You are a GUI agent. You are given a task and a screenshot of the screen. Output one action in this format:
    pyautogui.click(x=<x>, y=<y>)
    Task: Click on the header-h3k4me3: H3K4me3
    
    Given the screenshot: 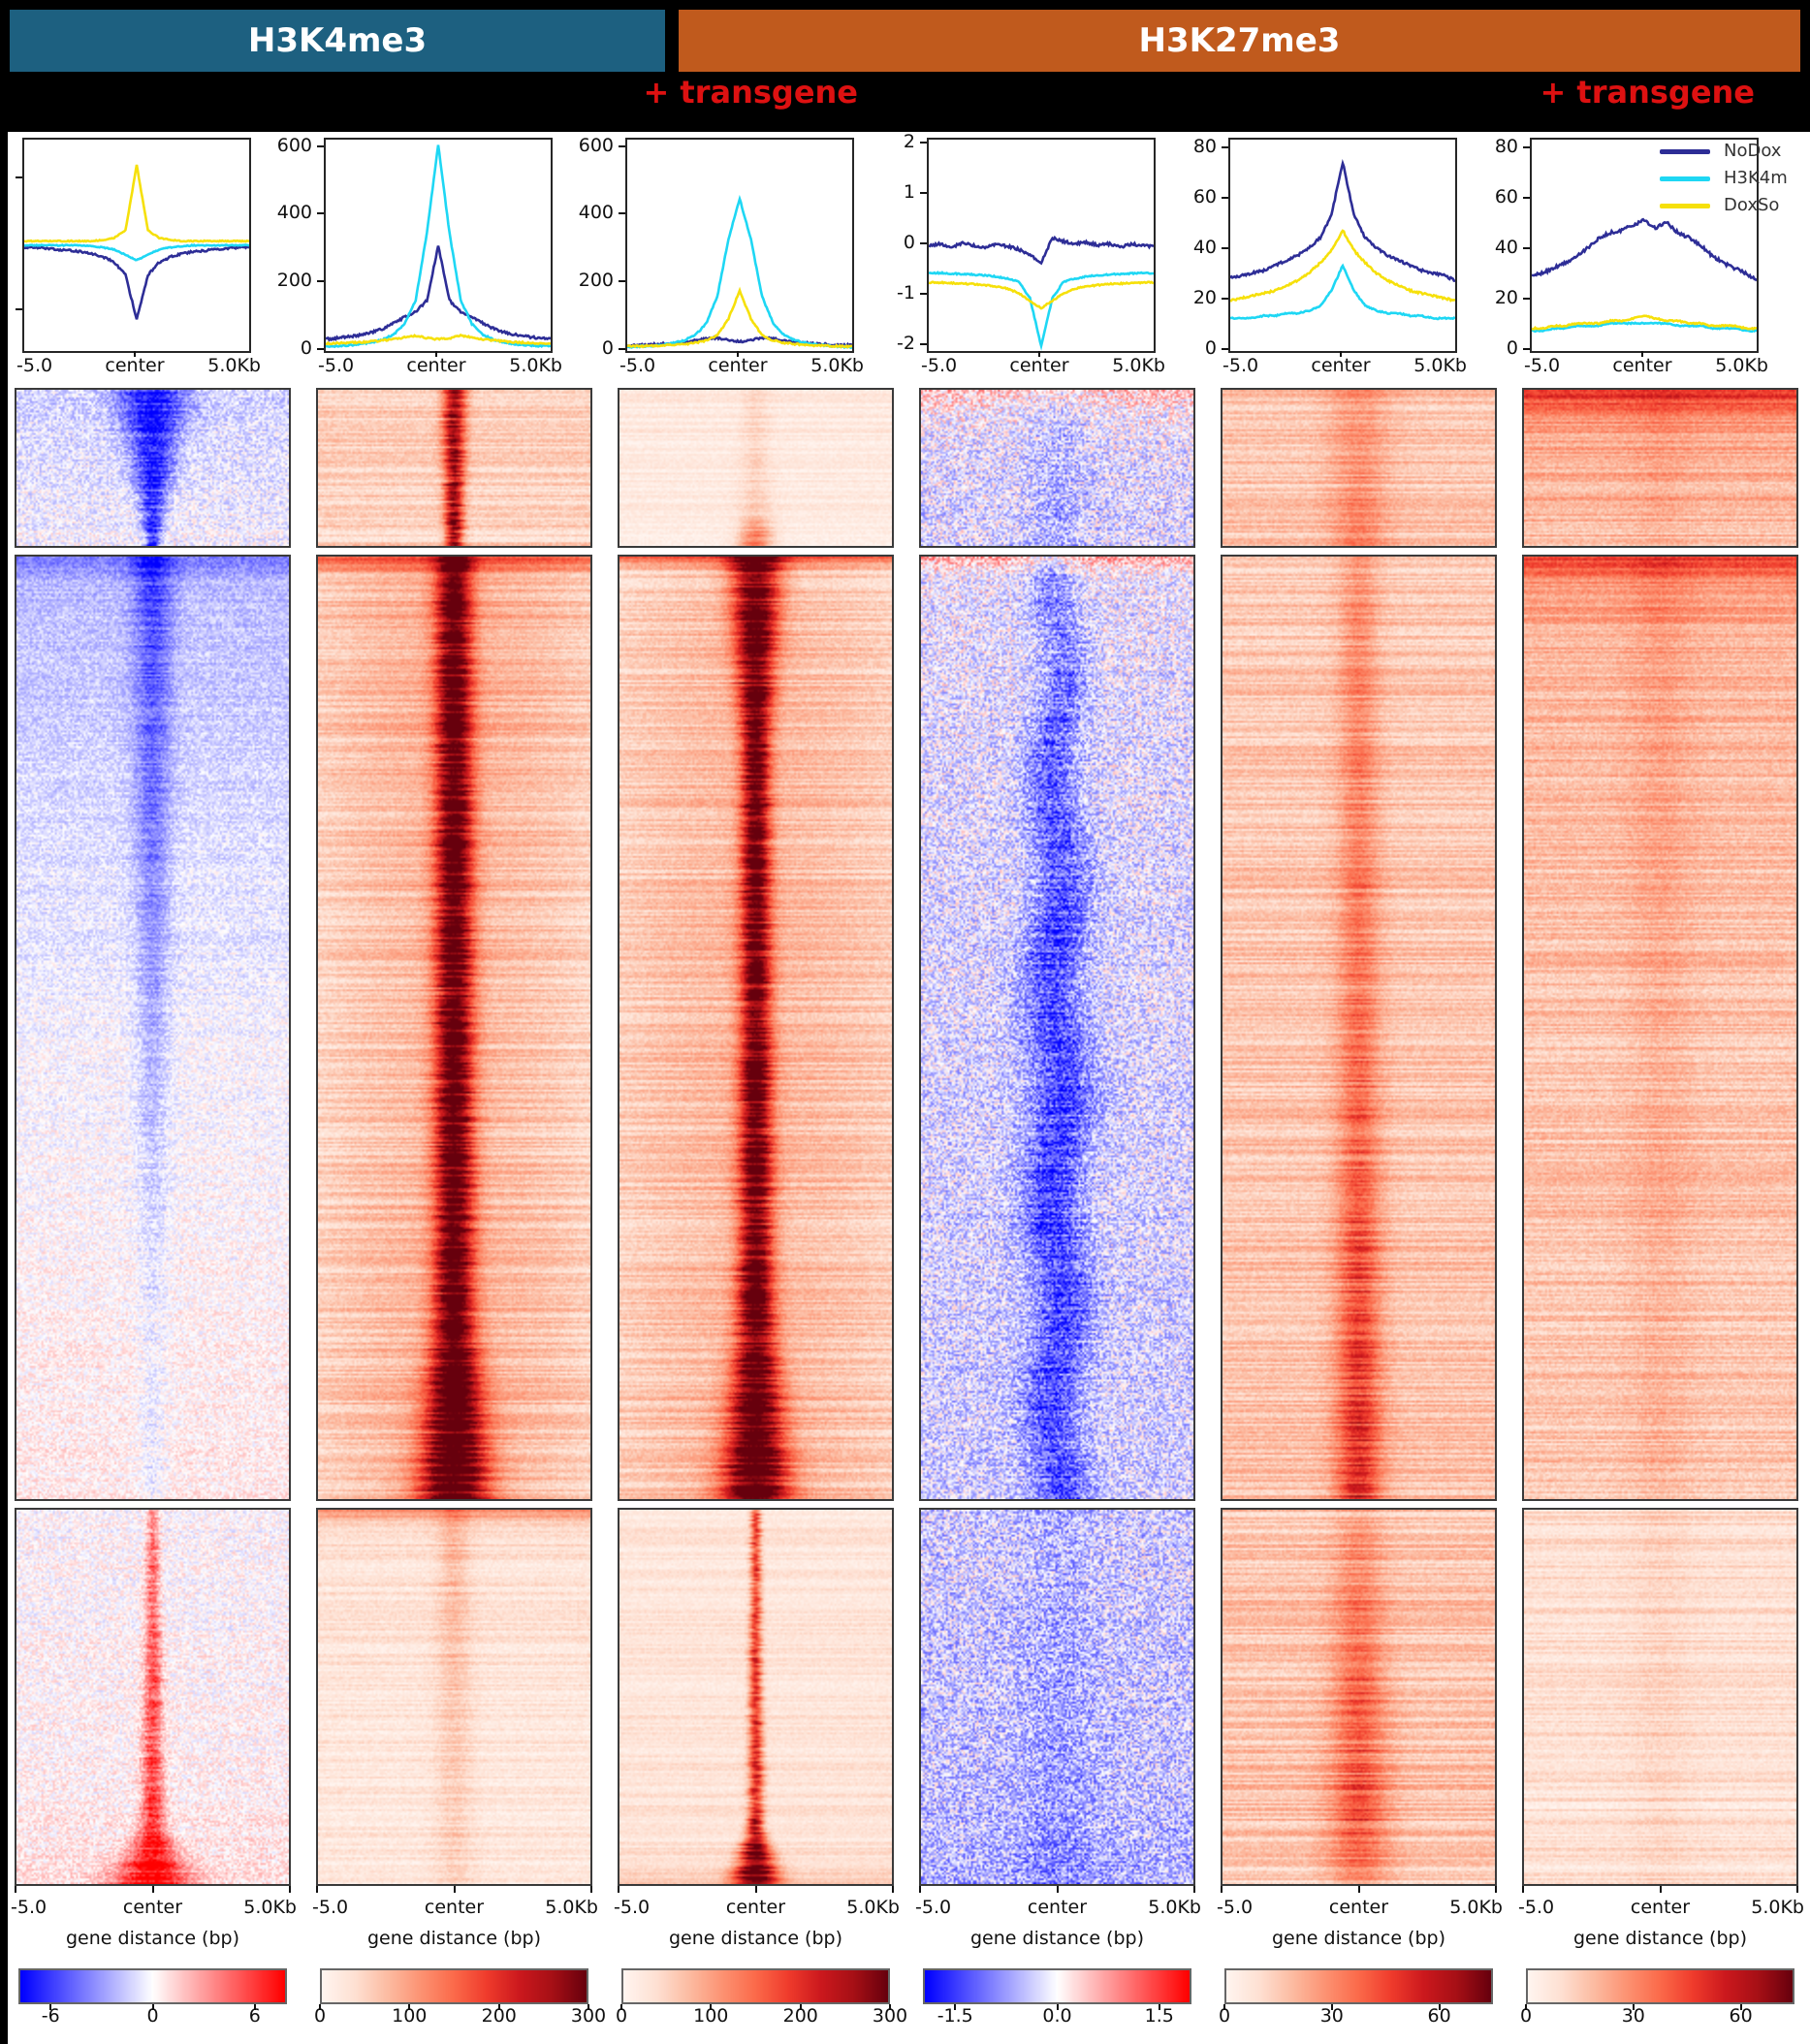 What is the action you would take?
    pyautogui.click(x=337, y=41)
    